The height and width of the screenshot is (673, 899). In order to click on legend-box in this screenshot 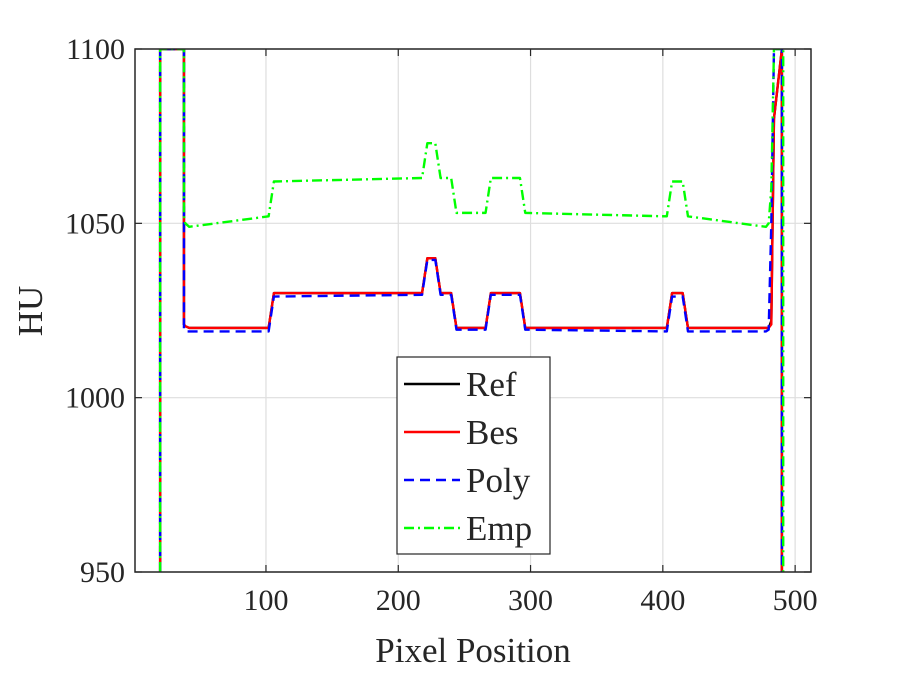, I will do `click(473, 455)`.